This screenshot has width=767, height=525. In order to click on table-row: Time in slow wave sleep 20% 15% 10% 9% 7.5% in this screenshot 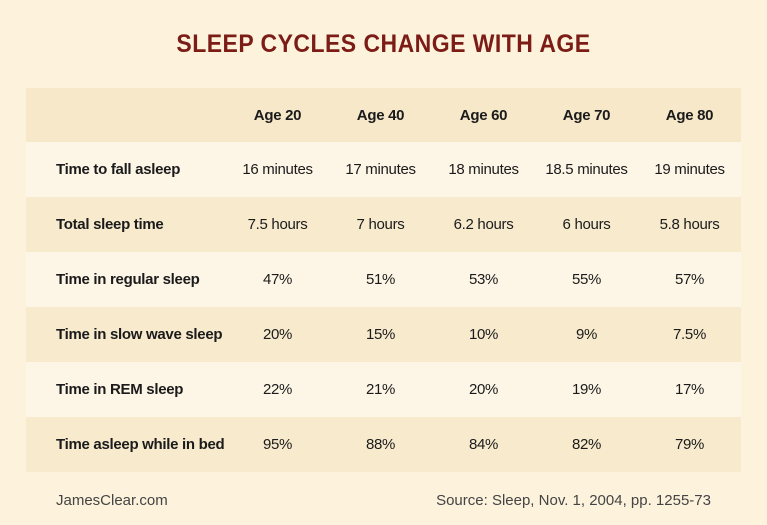, I will do `click(383, 334)`.